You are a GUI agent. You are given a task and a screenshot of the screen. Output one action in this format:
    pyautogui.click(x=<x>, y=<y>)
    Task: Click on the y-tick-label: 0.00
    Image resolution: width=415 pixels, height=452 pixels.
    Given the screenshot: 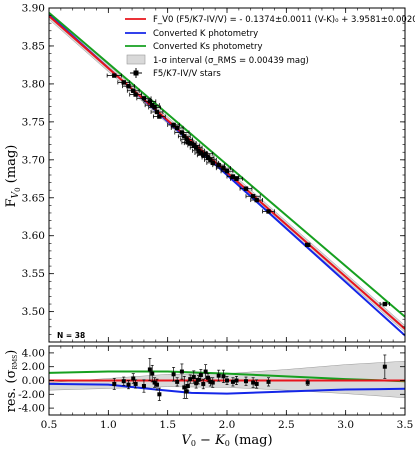 What is the action you would take?
    pyautogui.click(x=33, y=381)
    